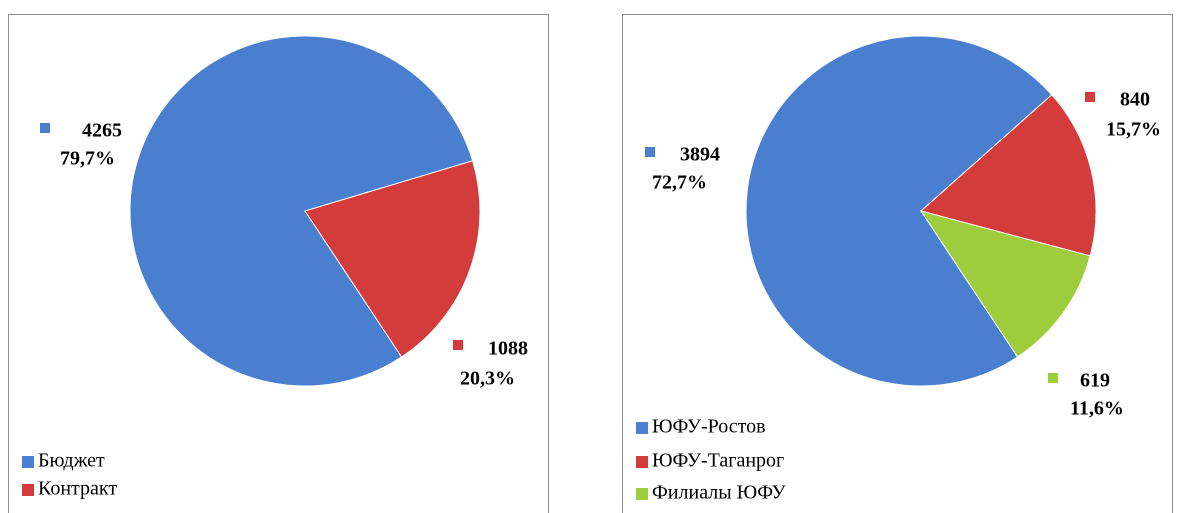  Describe the element at coordinates (1135, 100) in the screenshot. I see `data-label: 840` at that location.